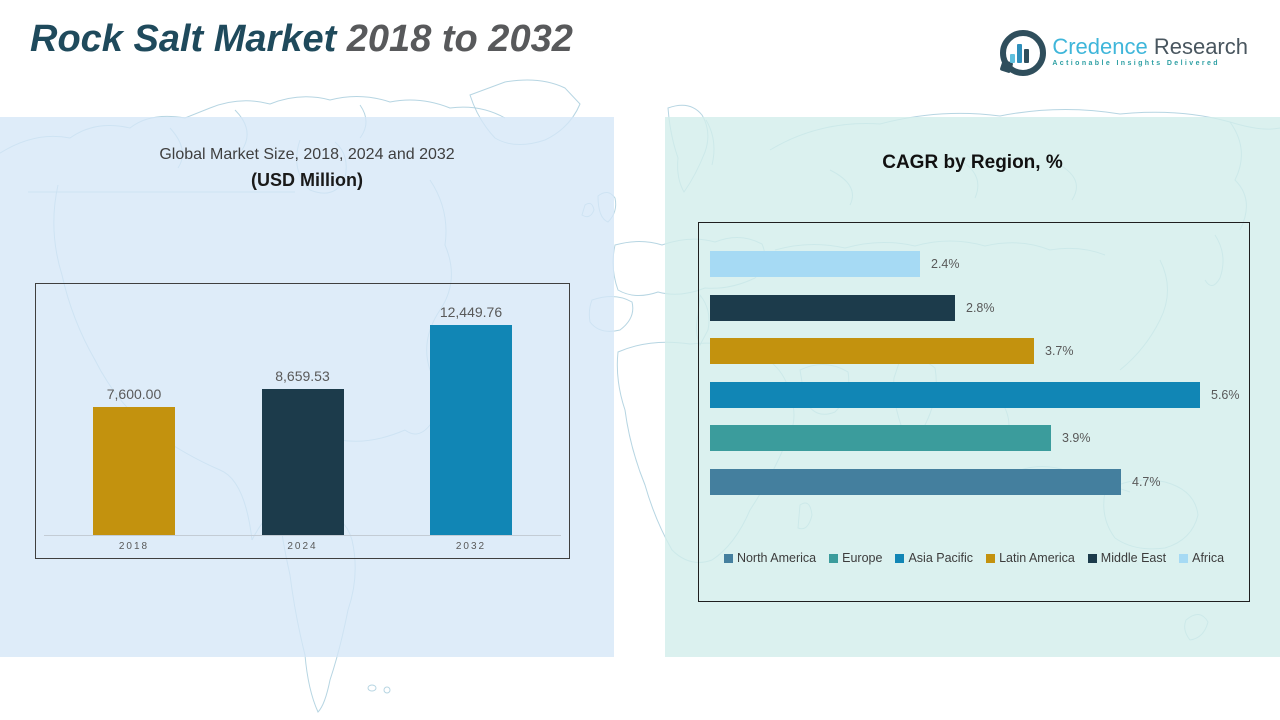  I want to click on x-axis-labels: 2018 2024 2032, so click(302, 547).